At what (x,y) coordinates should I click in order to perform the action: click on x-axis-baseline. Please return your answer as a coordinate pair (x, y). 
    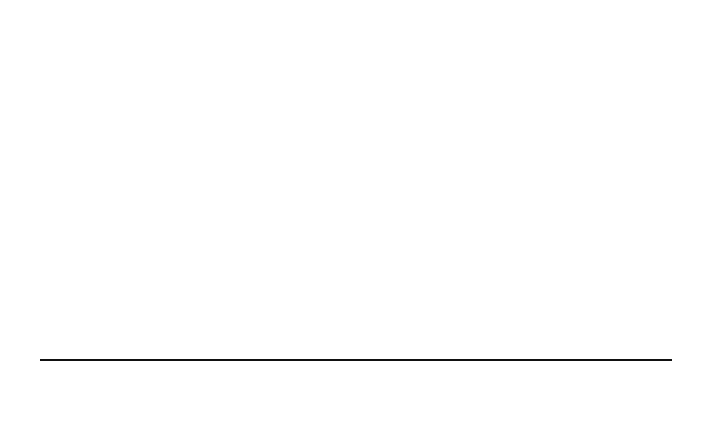
    Looking at the image, I should click on (356, 360).